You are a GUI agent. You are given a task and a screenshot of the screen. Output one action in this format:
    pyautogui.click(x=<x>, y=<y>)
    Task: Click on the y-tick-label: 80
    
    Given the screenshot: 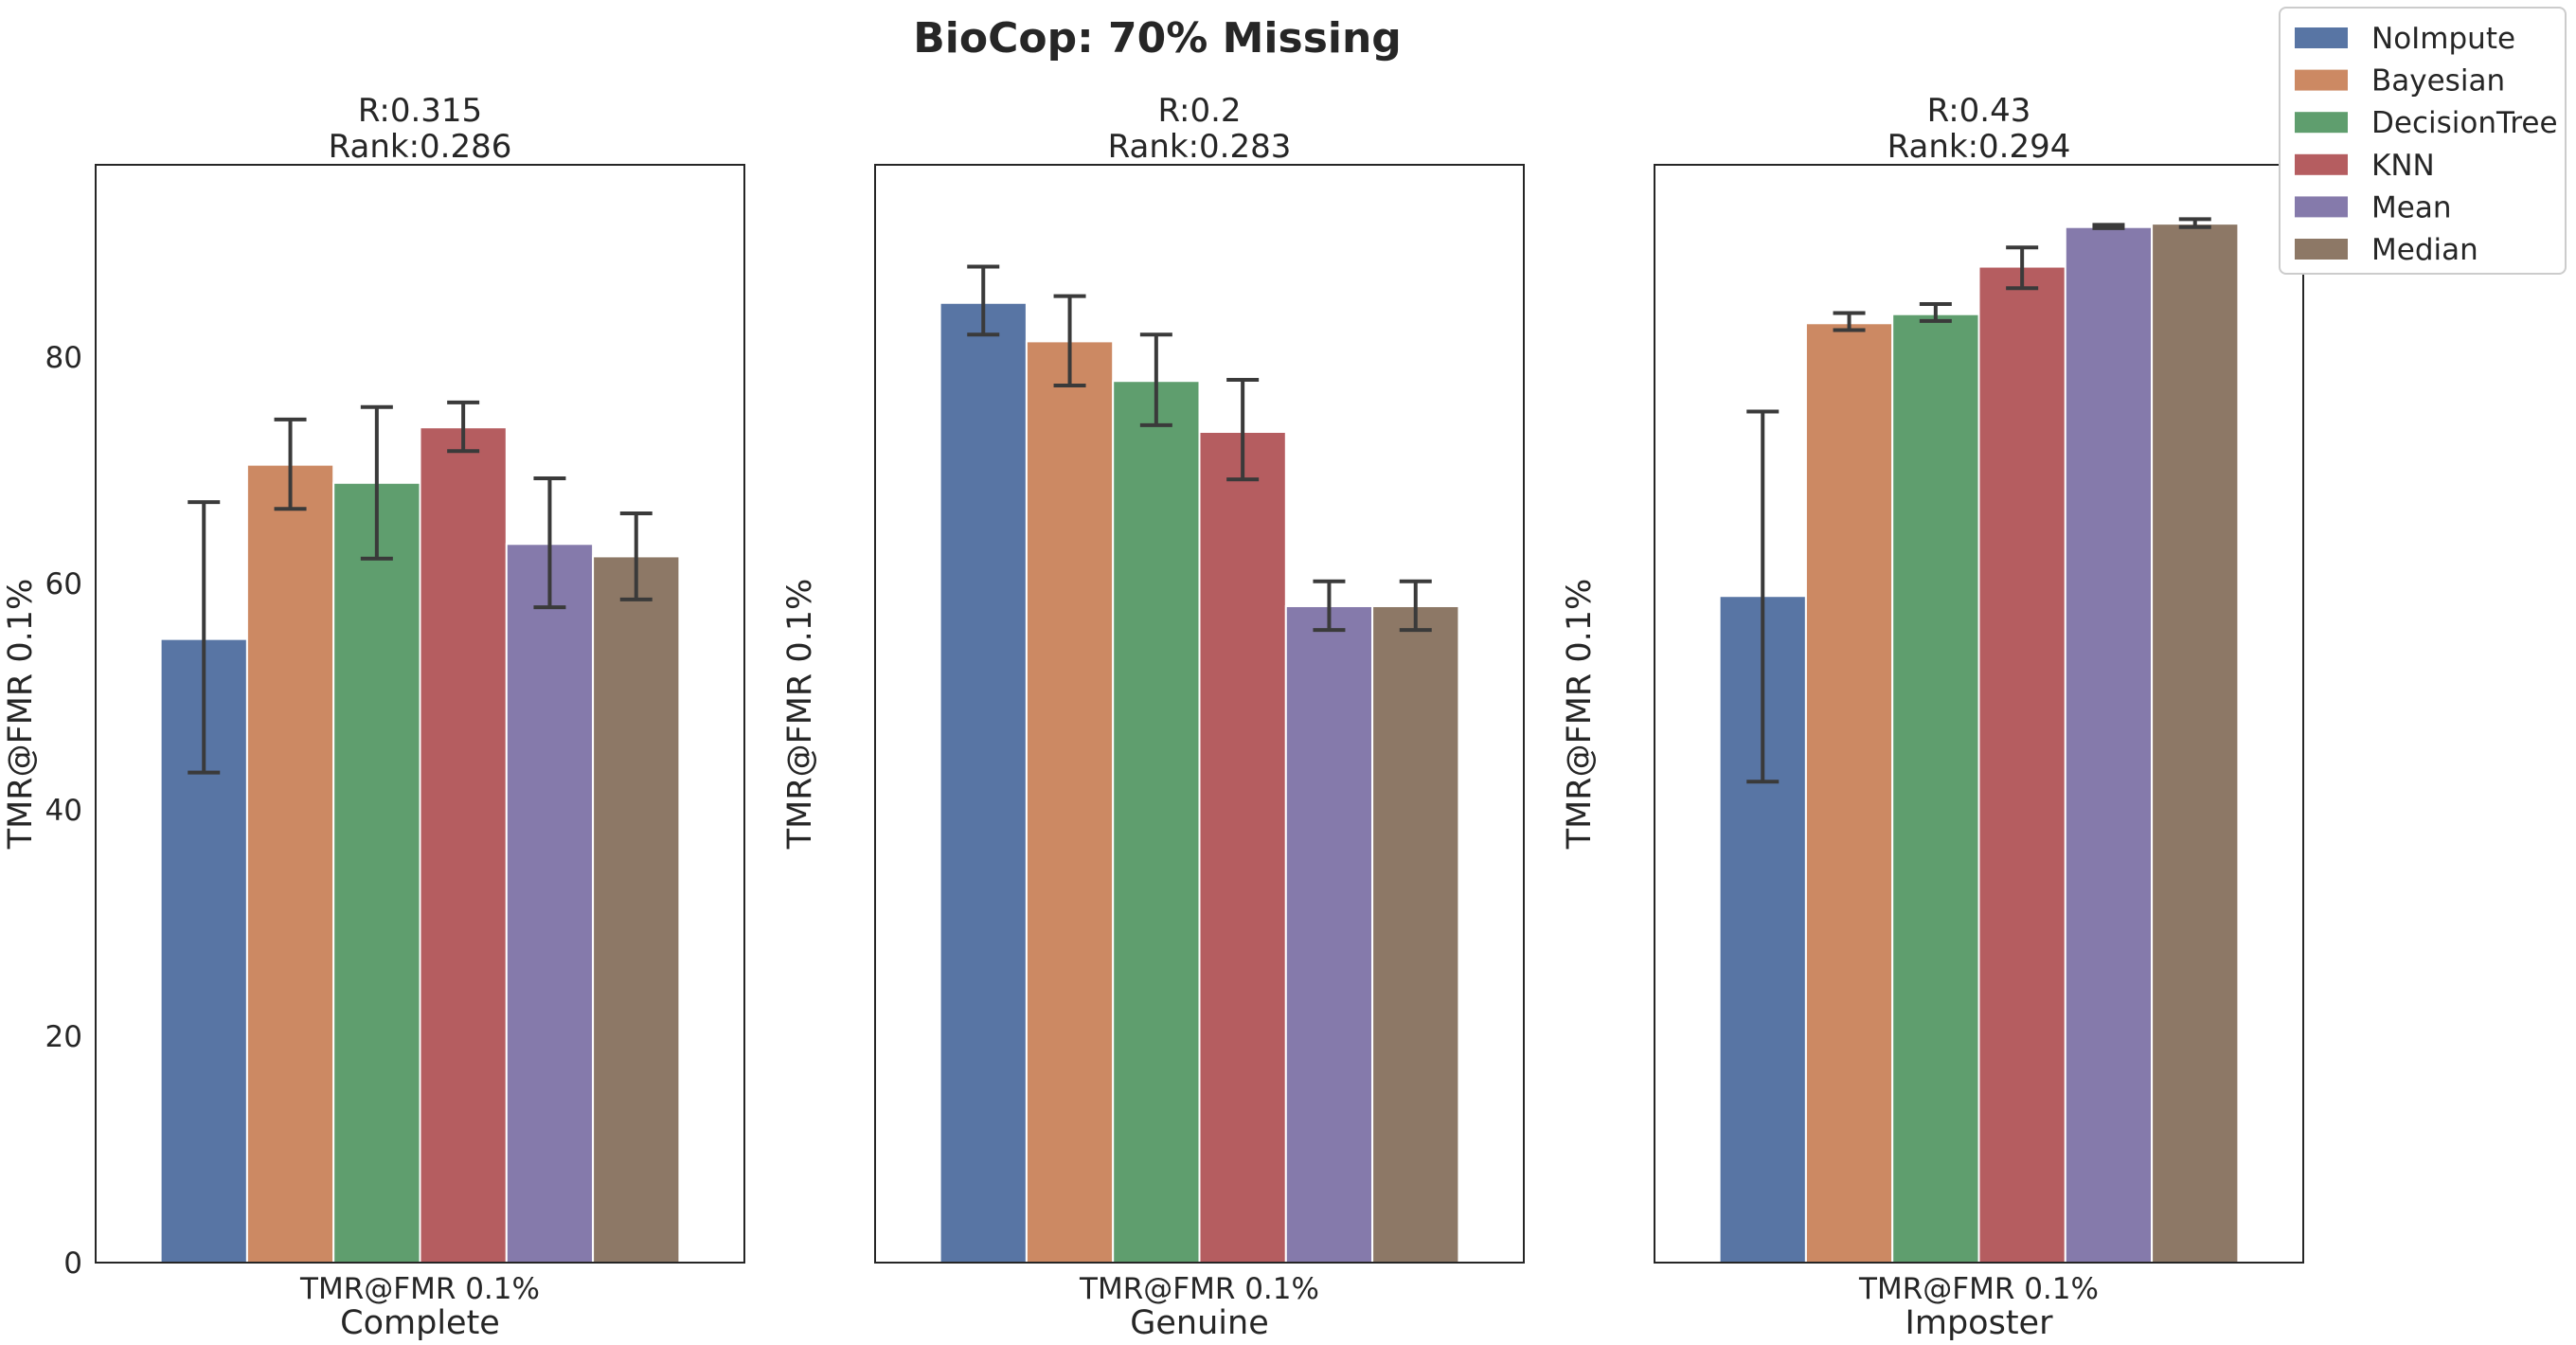 What is the action you would take?
    pyautogui.click(x=63, y=358)
    